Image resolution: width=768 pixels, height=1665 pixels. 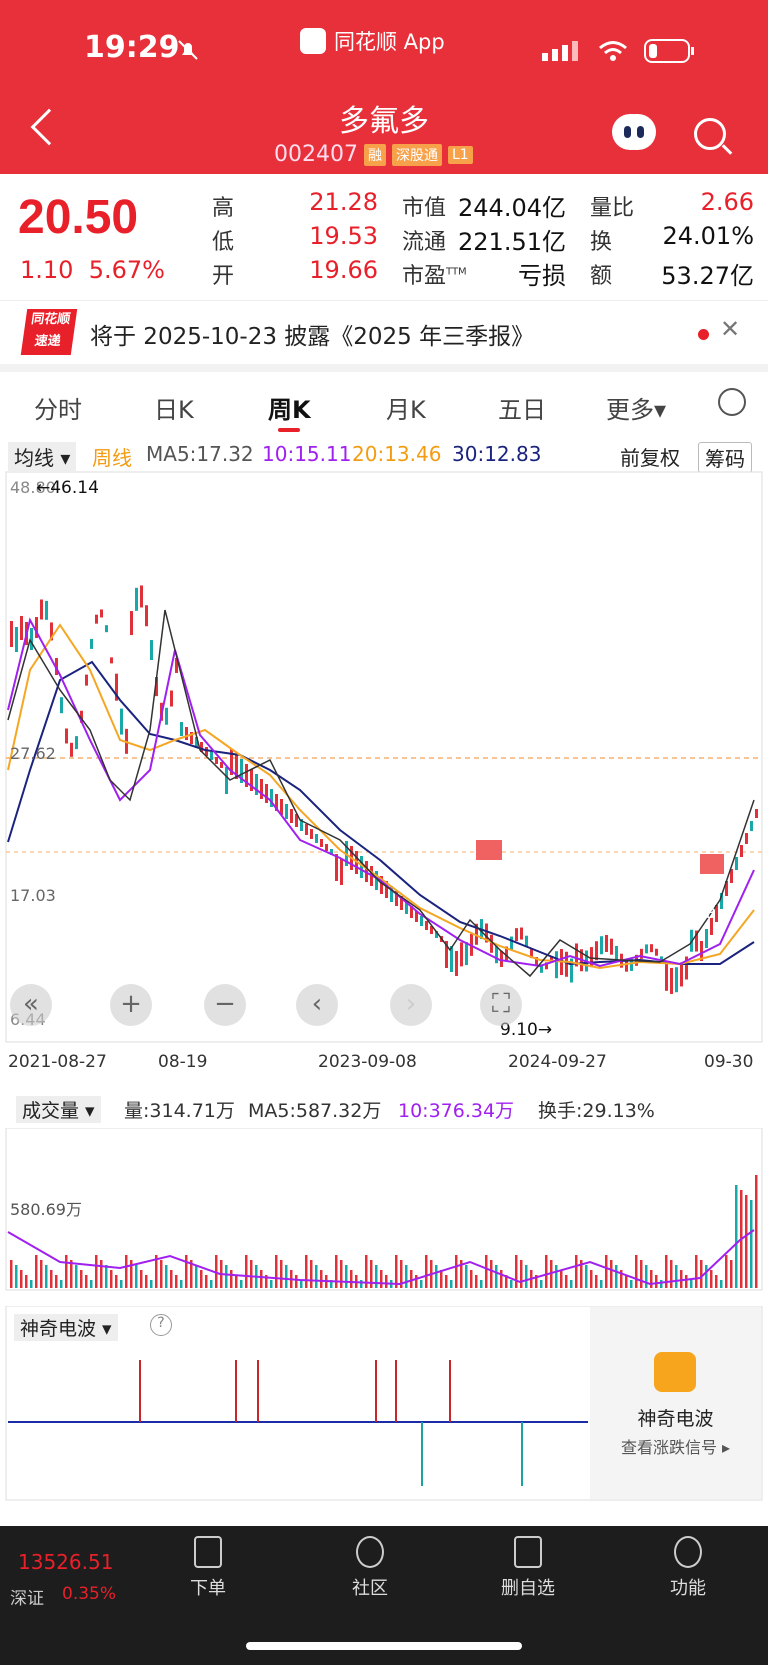 I want to click on high-label: 高, so click(x=223, y=208).